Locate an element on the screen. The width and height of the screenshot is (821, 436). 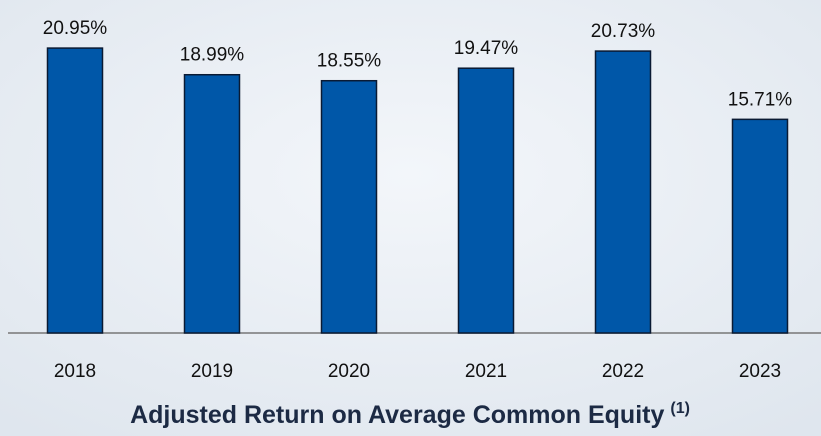
title-text: Adjusted Return on Average Common Equity is located at coordinates (397, 415).